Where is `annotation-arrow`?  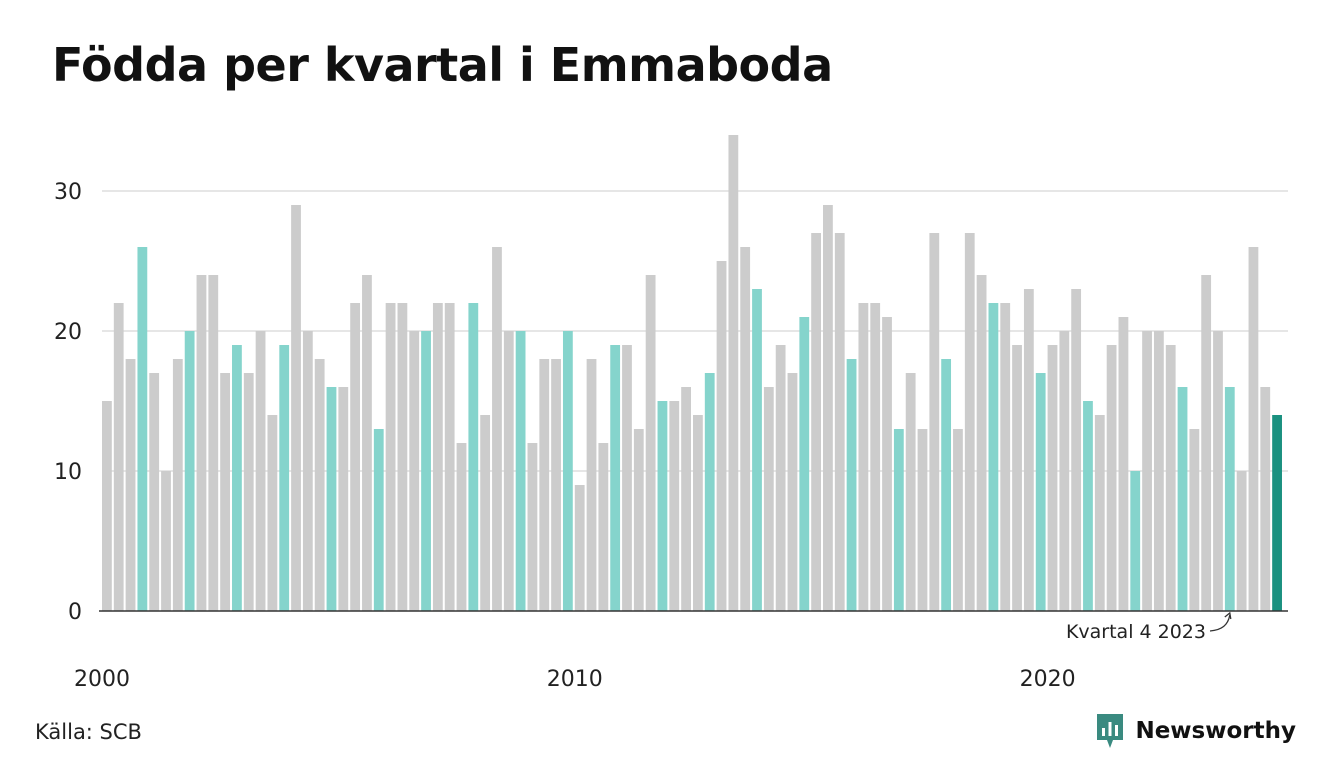 annotation-arrow is located at coordinates (1220, 623).